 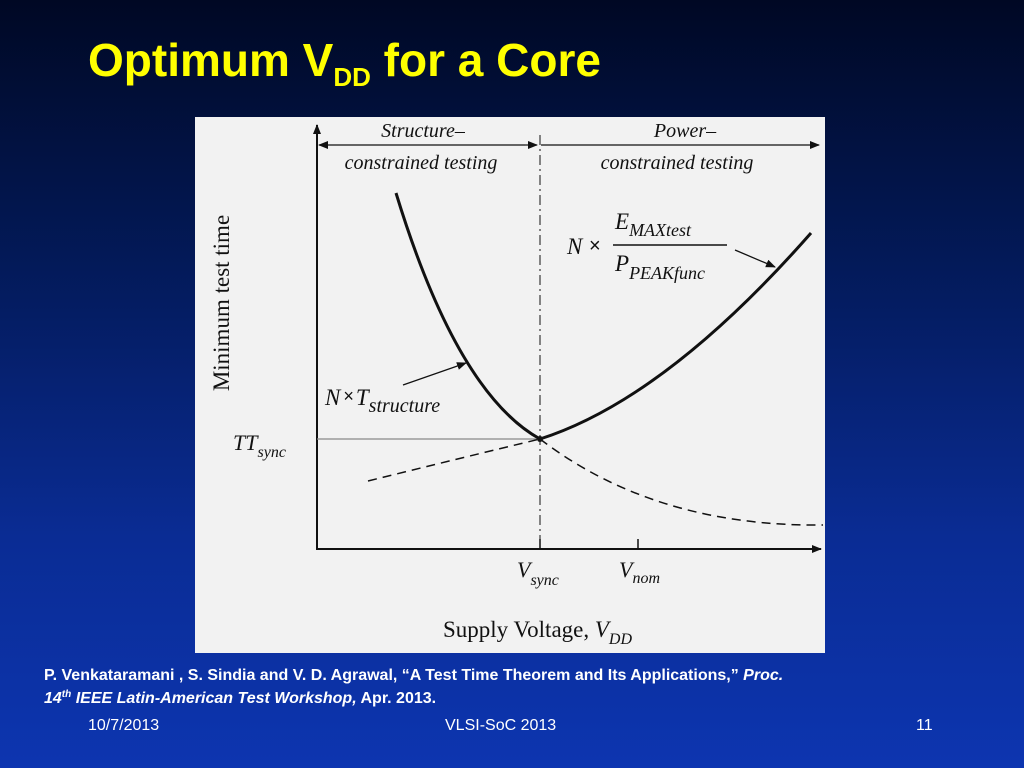 I want to click on structure-label-n: N, so click(x=333, y=397).